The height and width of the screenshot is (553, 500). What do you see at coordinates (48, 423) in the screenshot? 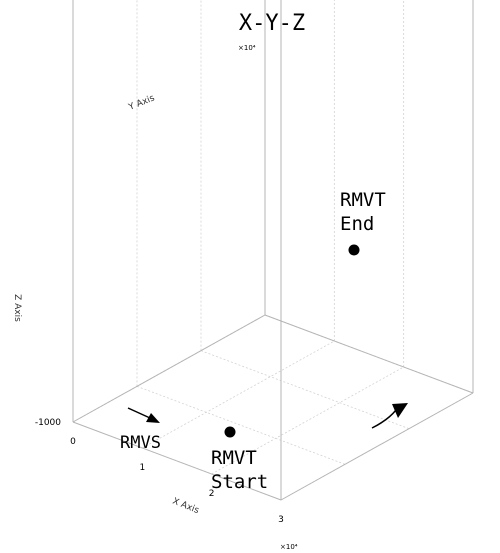
I see `z-tick-label: -1000` at bounding box center [48, 423].